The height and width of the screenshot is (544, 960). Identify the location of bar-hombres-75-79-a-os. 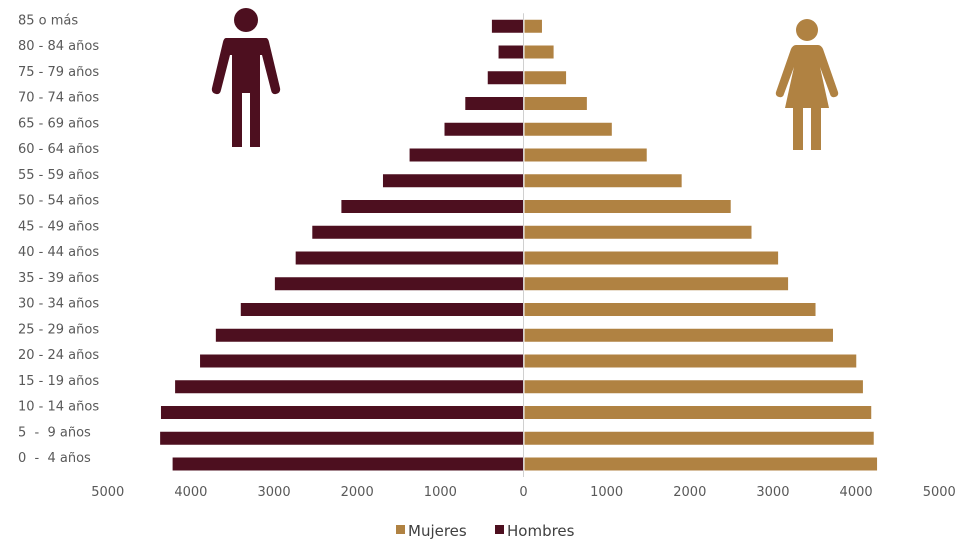
(505, 78).